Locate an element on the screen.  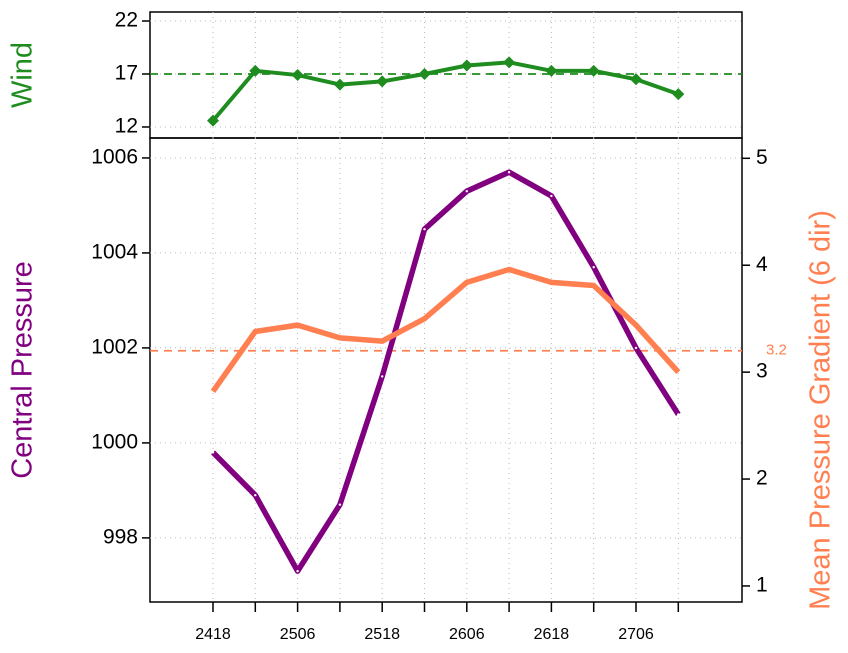
y-tick-label: 1000 is located at coordinates (114, 441).